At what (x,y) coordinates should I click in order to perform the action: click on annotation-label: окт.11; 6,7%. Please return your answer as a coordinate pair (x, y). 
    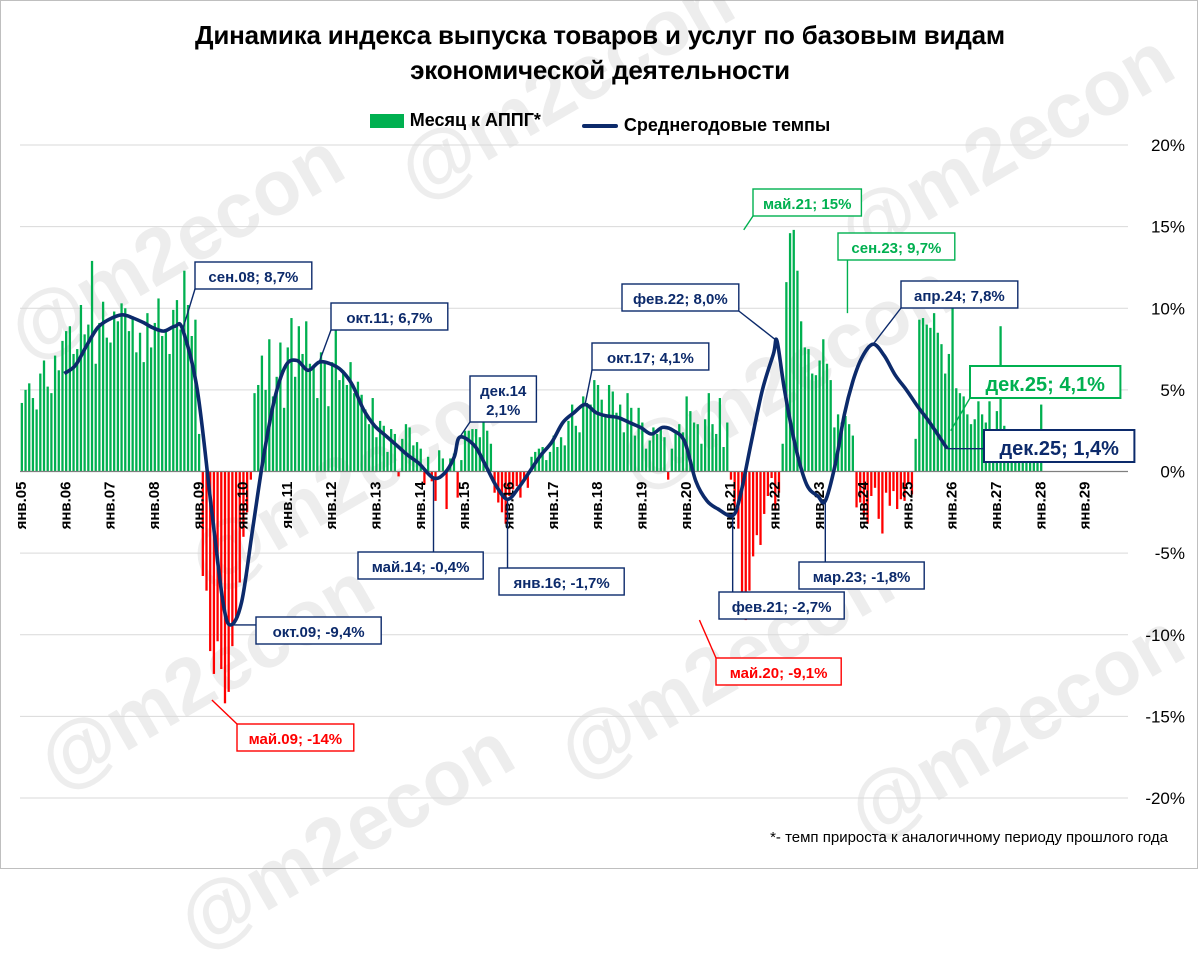
    Looking at the image, I should click on (389, 318).